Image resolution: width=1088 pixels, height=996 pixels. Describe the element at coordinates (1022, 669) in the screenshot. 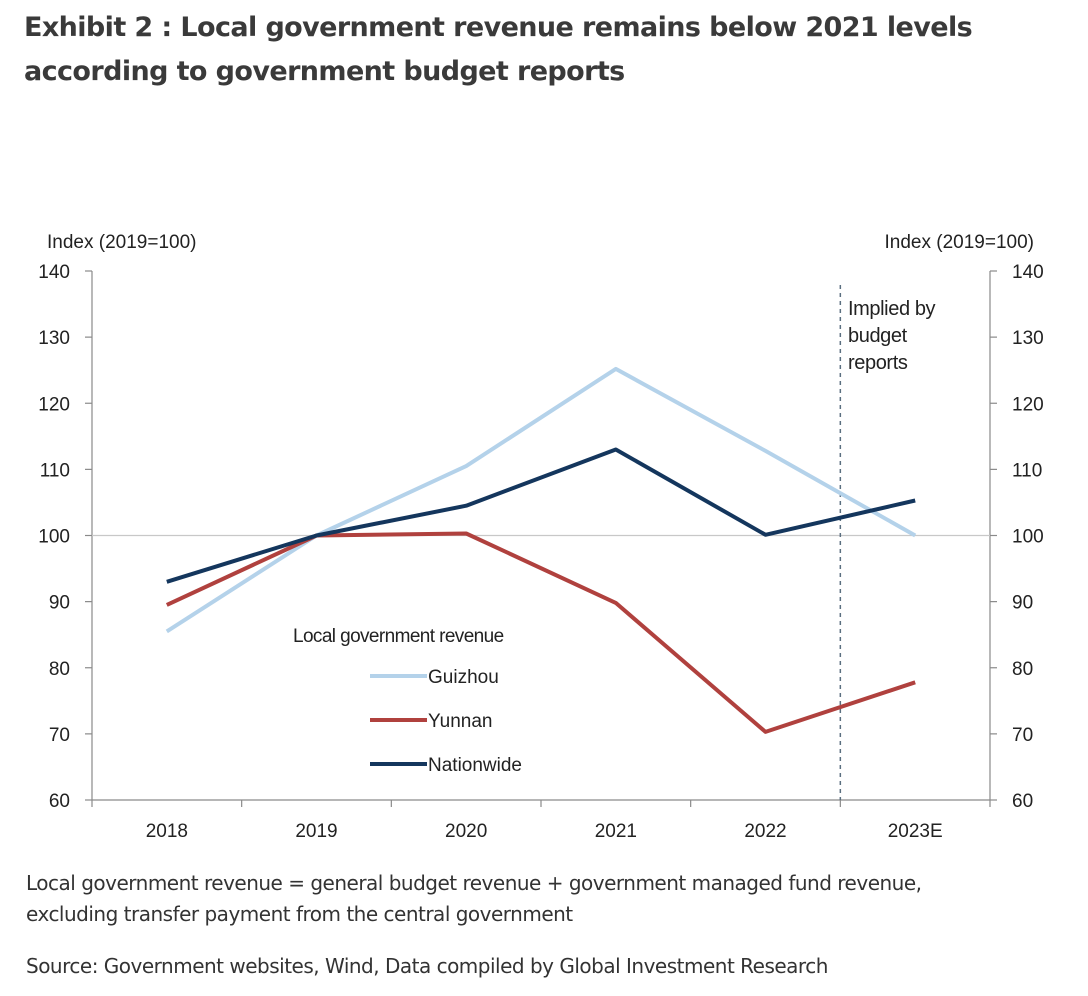

I see `y-tick-label-right: 80` at that location.